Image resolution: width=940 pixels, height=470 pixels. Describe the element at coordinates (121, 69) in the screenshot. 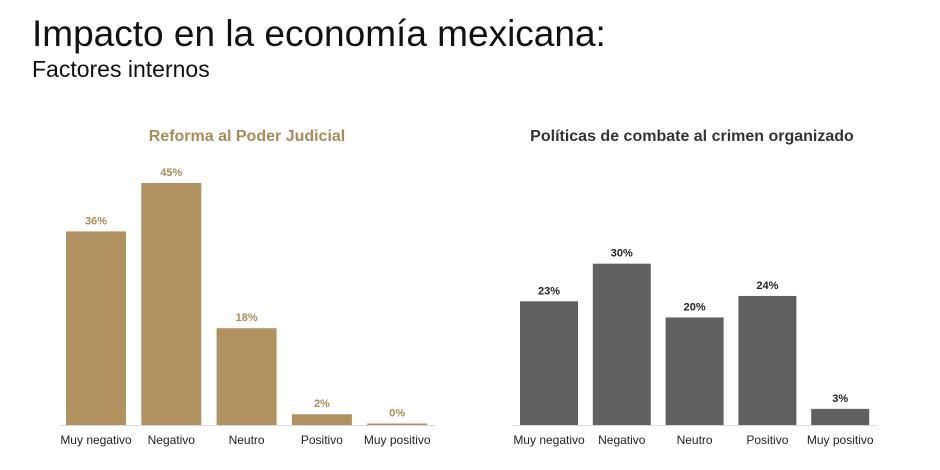

I see `page-subtitle: Factores internos` at that location.